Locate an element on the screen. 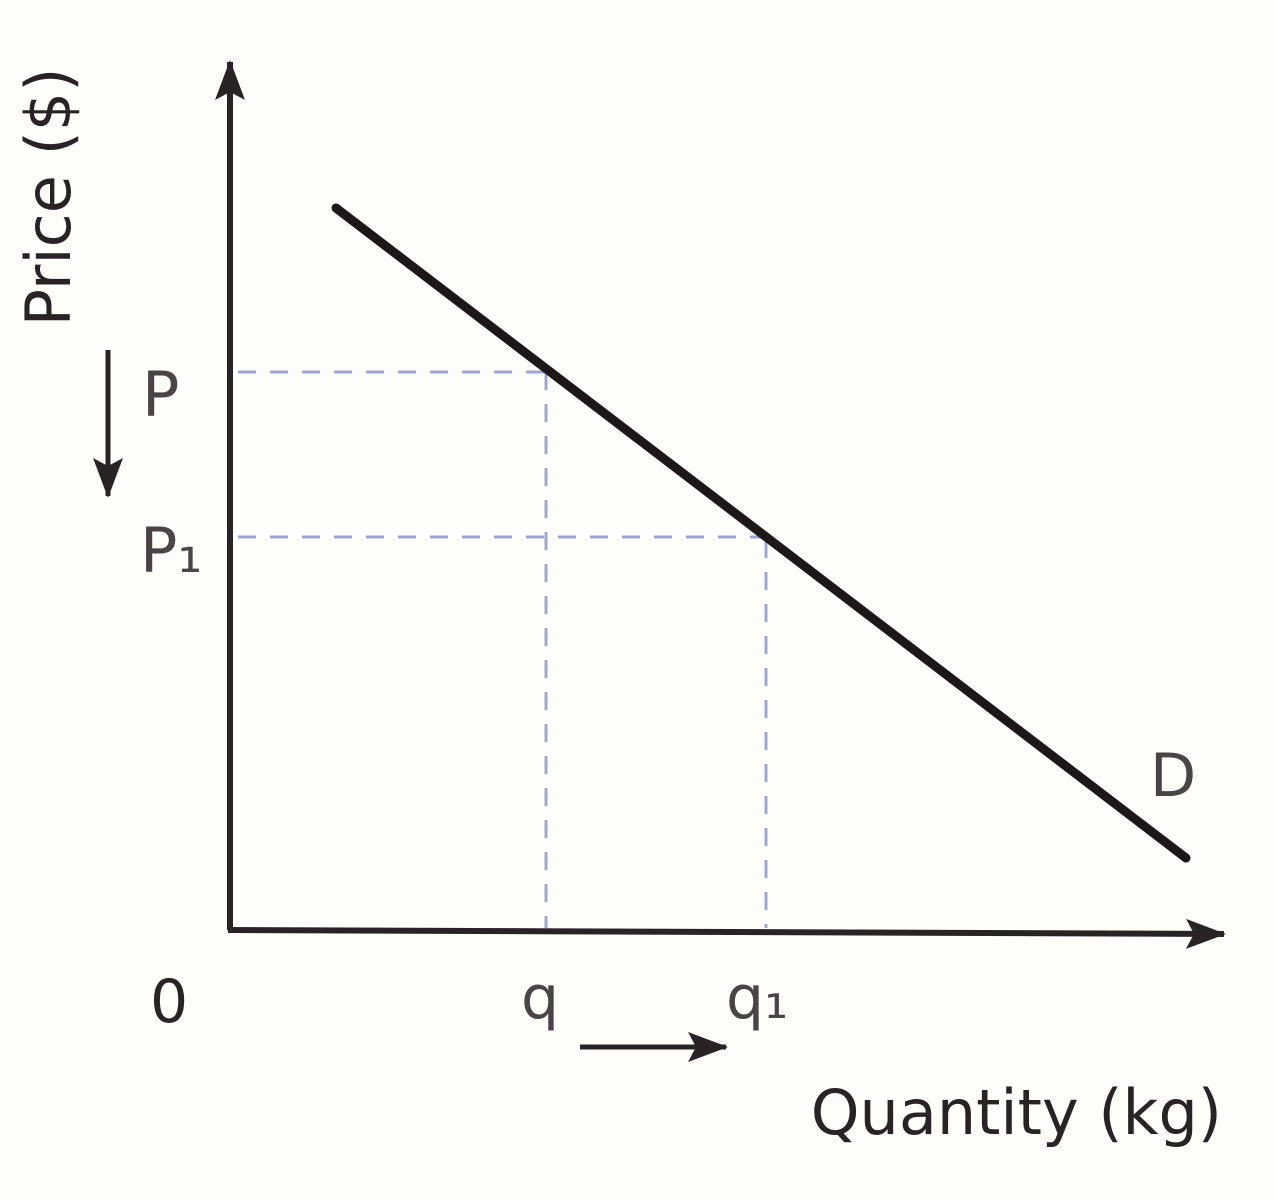 The image size is (1274, 1200). x-axis-label: Quantity (kg) is located at coordinates (1016, 1112).